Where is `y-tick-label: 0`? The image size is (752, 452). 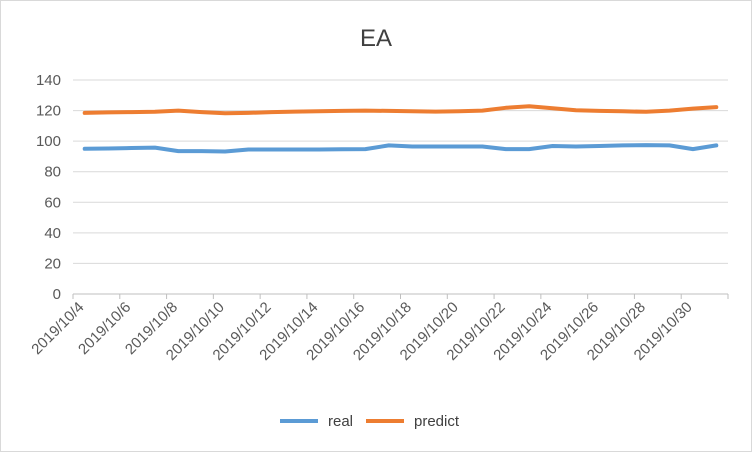 y-tick-label: 0 is located at coordinates (57, 294).